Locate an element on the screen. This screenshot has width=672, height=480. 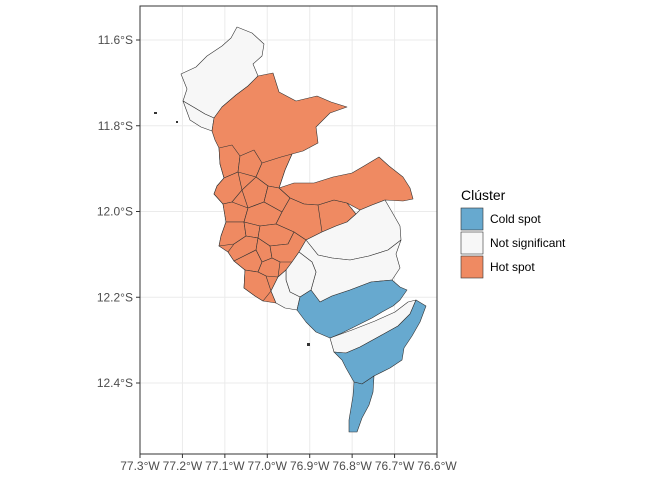
lon-tick-label: 76.7°W is located at coordinates (395, 466).